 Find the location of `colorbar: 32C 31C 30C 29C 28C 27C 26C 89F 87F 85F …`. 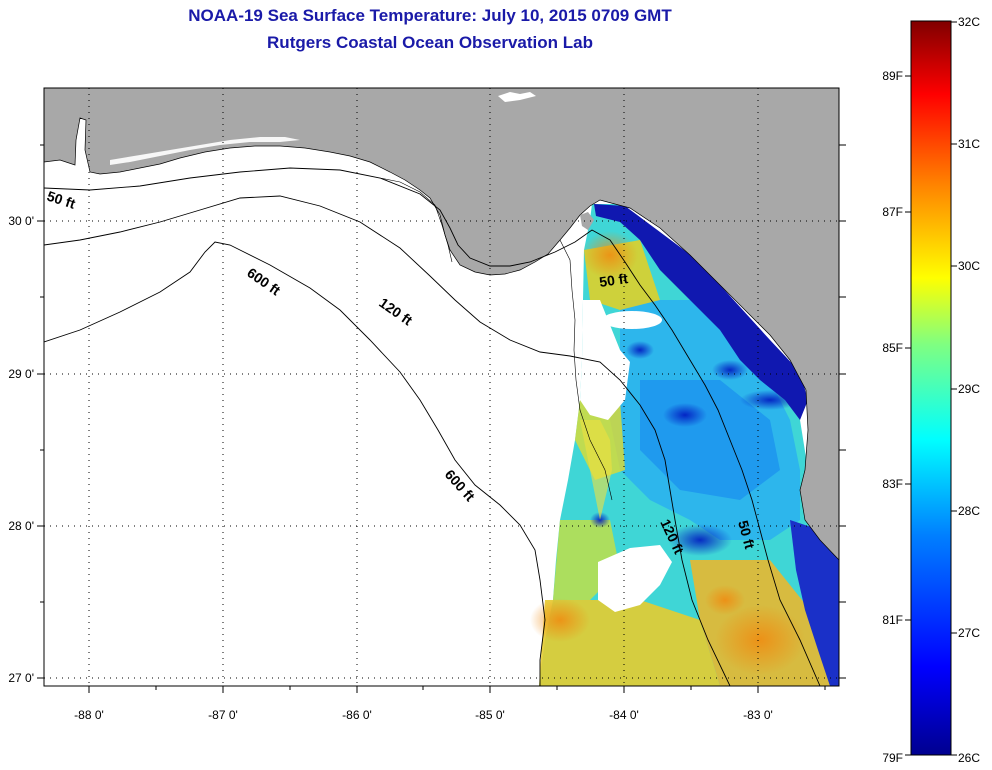

colorbar: 32C 31C 30C 29C 28C 27C 26C 89F 87F 85F … is located at coordinates (931, 390).